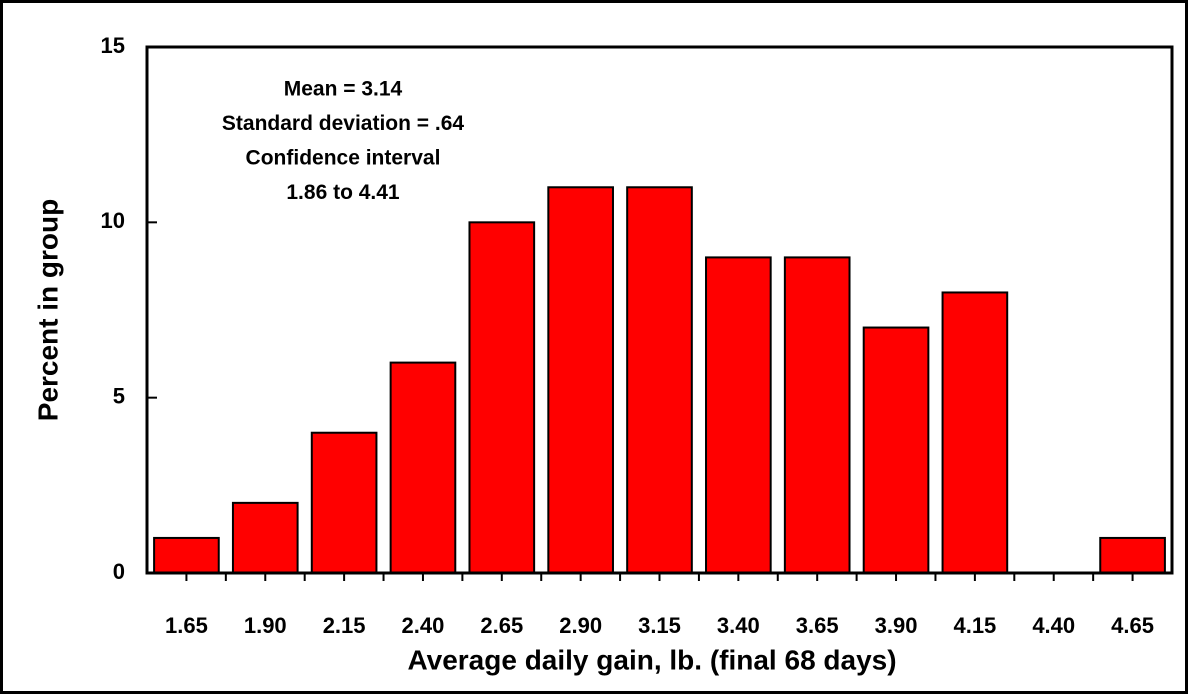 The width and height of the screenshot is (1188, 694). I want to click on x-tick-label: 4.15, so click(974, 625).